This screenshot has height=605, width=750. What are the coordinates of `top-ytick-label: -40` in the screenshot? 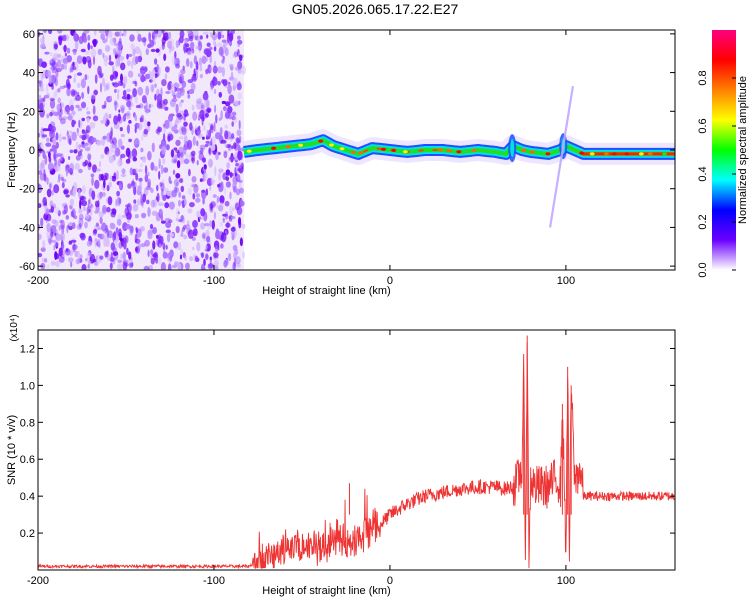 It's located at (27, 228).